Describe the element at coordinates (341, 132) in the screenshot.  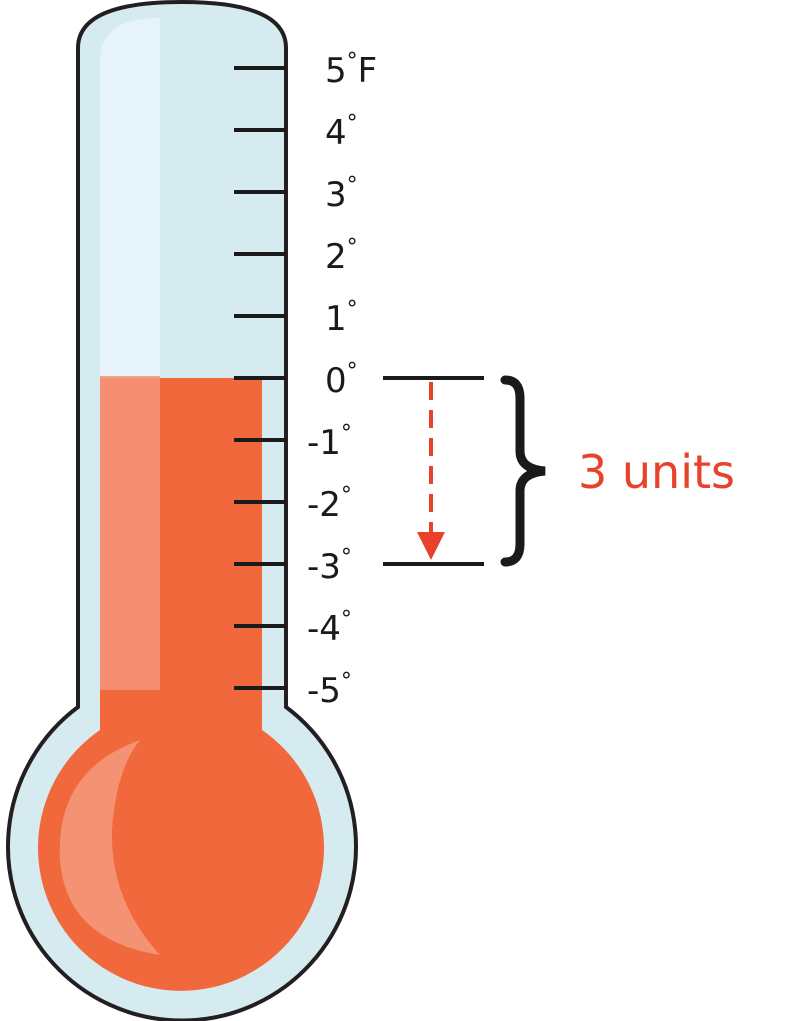
I see `tick-label: 4°` at that location.